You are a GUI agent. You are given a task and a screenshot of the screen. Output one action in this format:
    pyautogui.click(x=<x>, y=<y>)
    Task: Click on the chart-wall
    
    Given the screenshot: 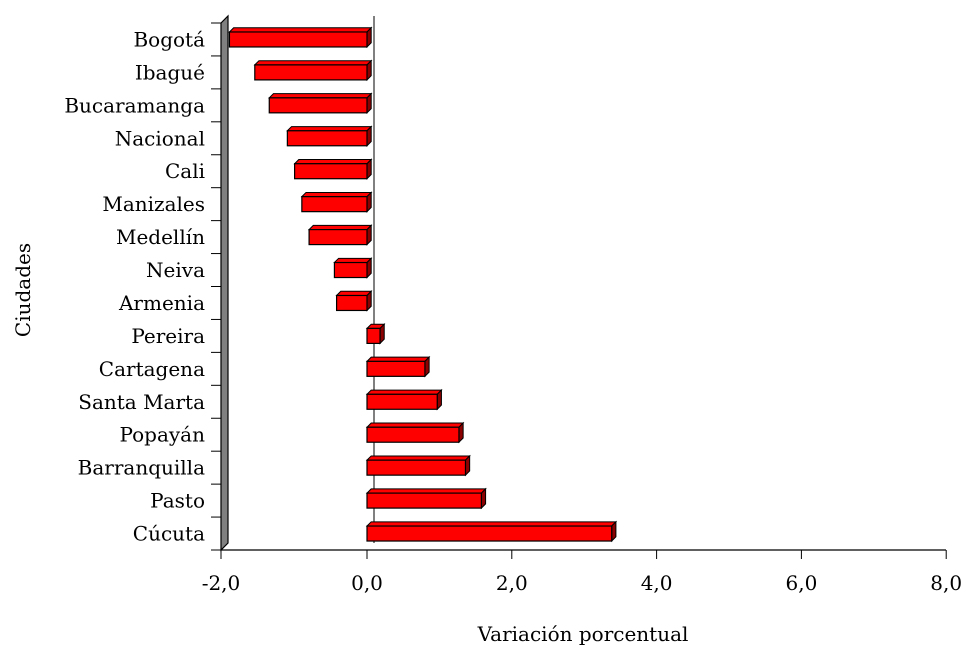 What is the action you would take?
    pyautogui.click(x=224, y=283)
    